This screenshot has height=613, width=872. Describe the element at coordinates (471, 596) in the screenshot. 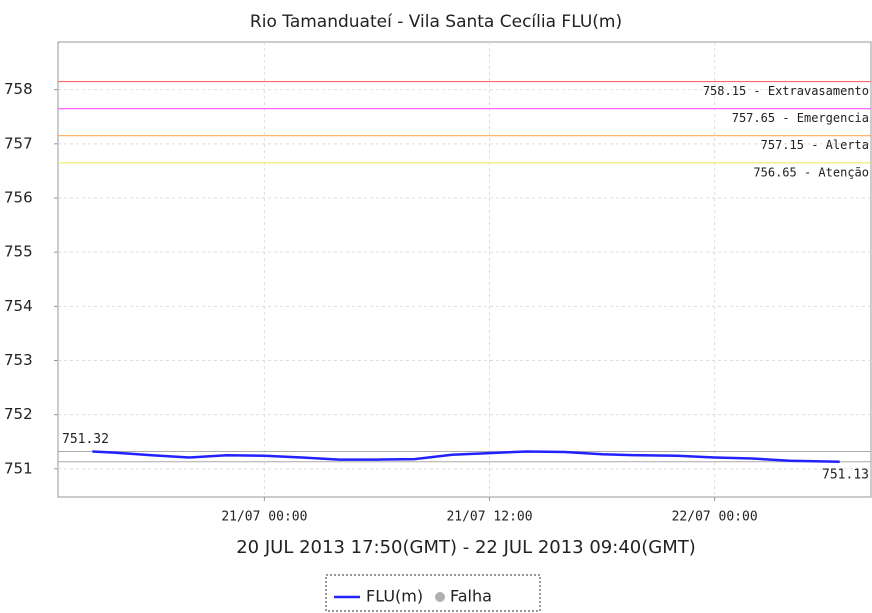

I see `legend-label: Falha` at that location.